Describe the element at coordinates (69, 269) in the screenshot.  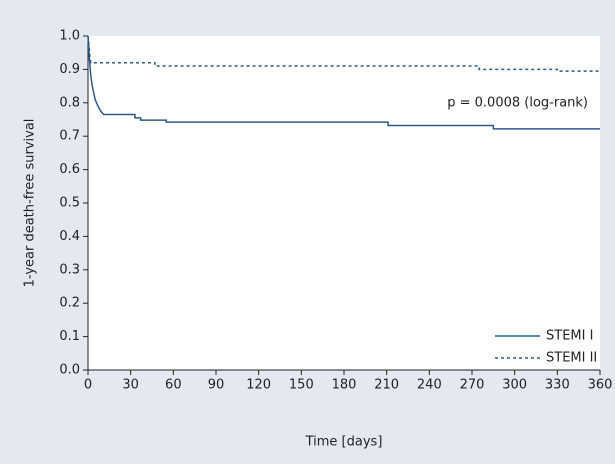
I see `y-tick-label: 0.3` at that location.